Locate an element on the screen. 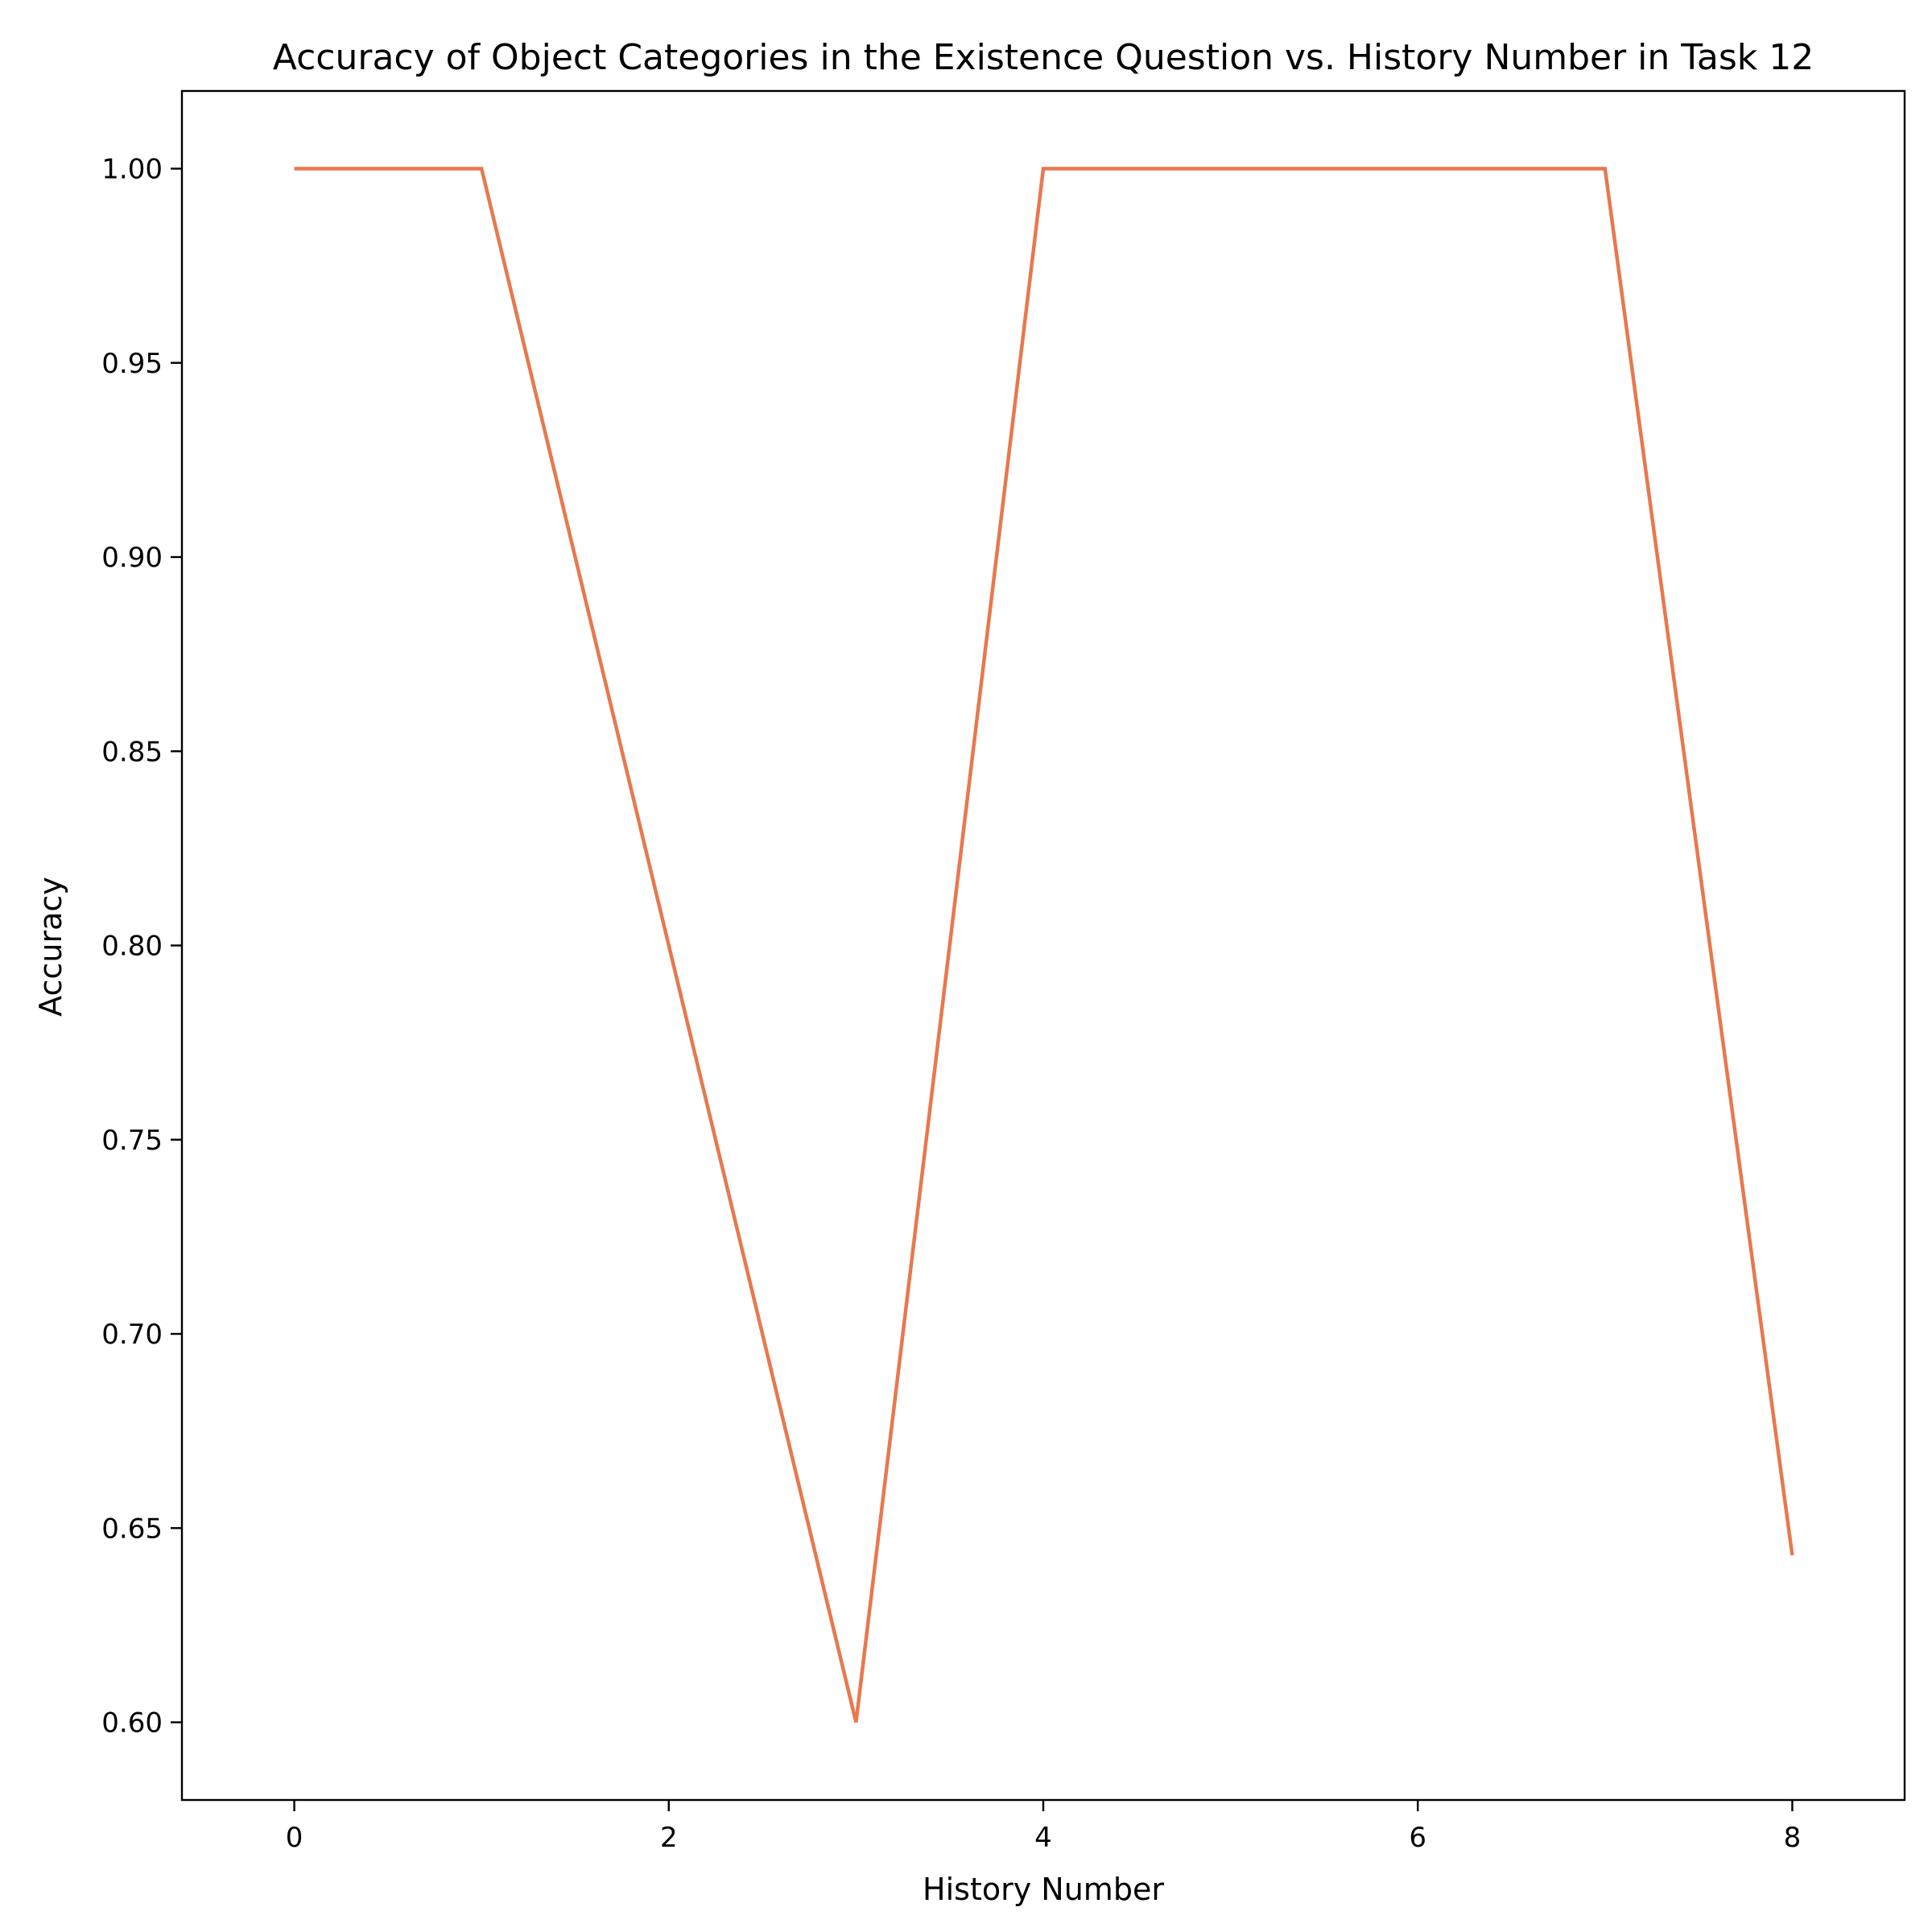 The image size is (1932, 1932). y-tick-label: 0.60 is located at coordinates (132, 1723).